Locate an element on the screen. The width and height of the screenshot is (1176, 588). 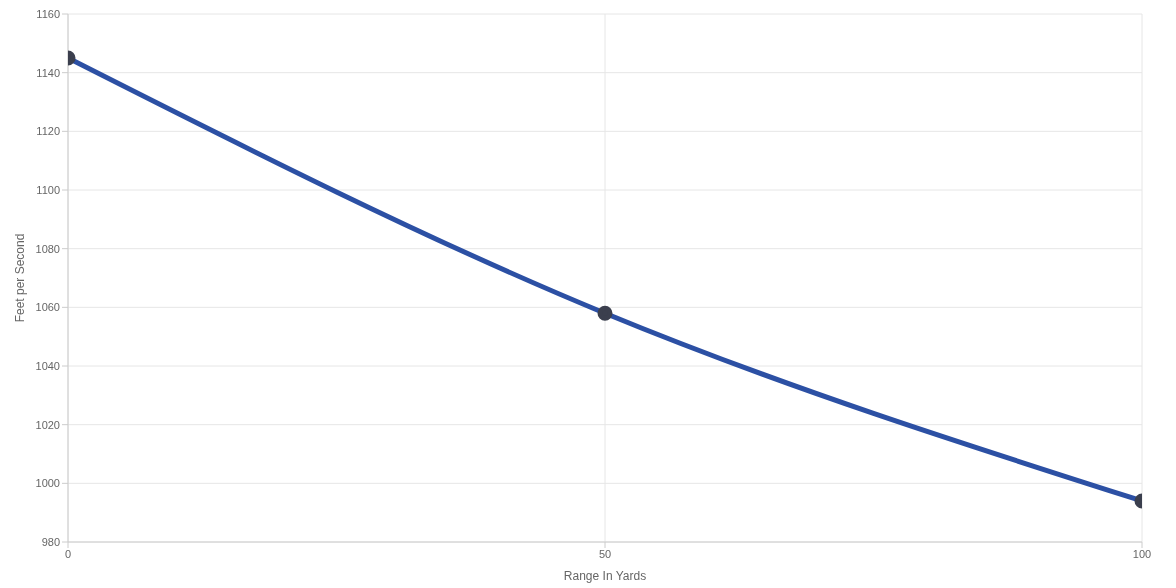
y-tick-label: 1140 is located at coordinates (48, 72).